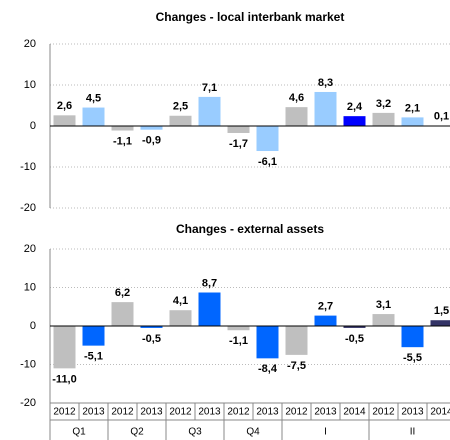 The height and width of the screenshot is (440, 450). I want to click on value-label: 2,5, so click(180, 107).